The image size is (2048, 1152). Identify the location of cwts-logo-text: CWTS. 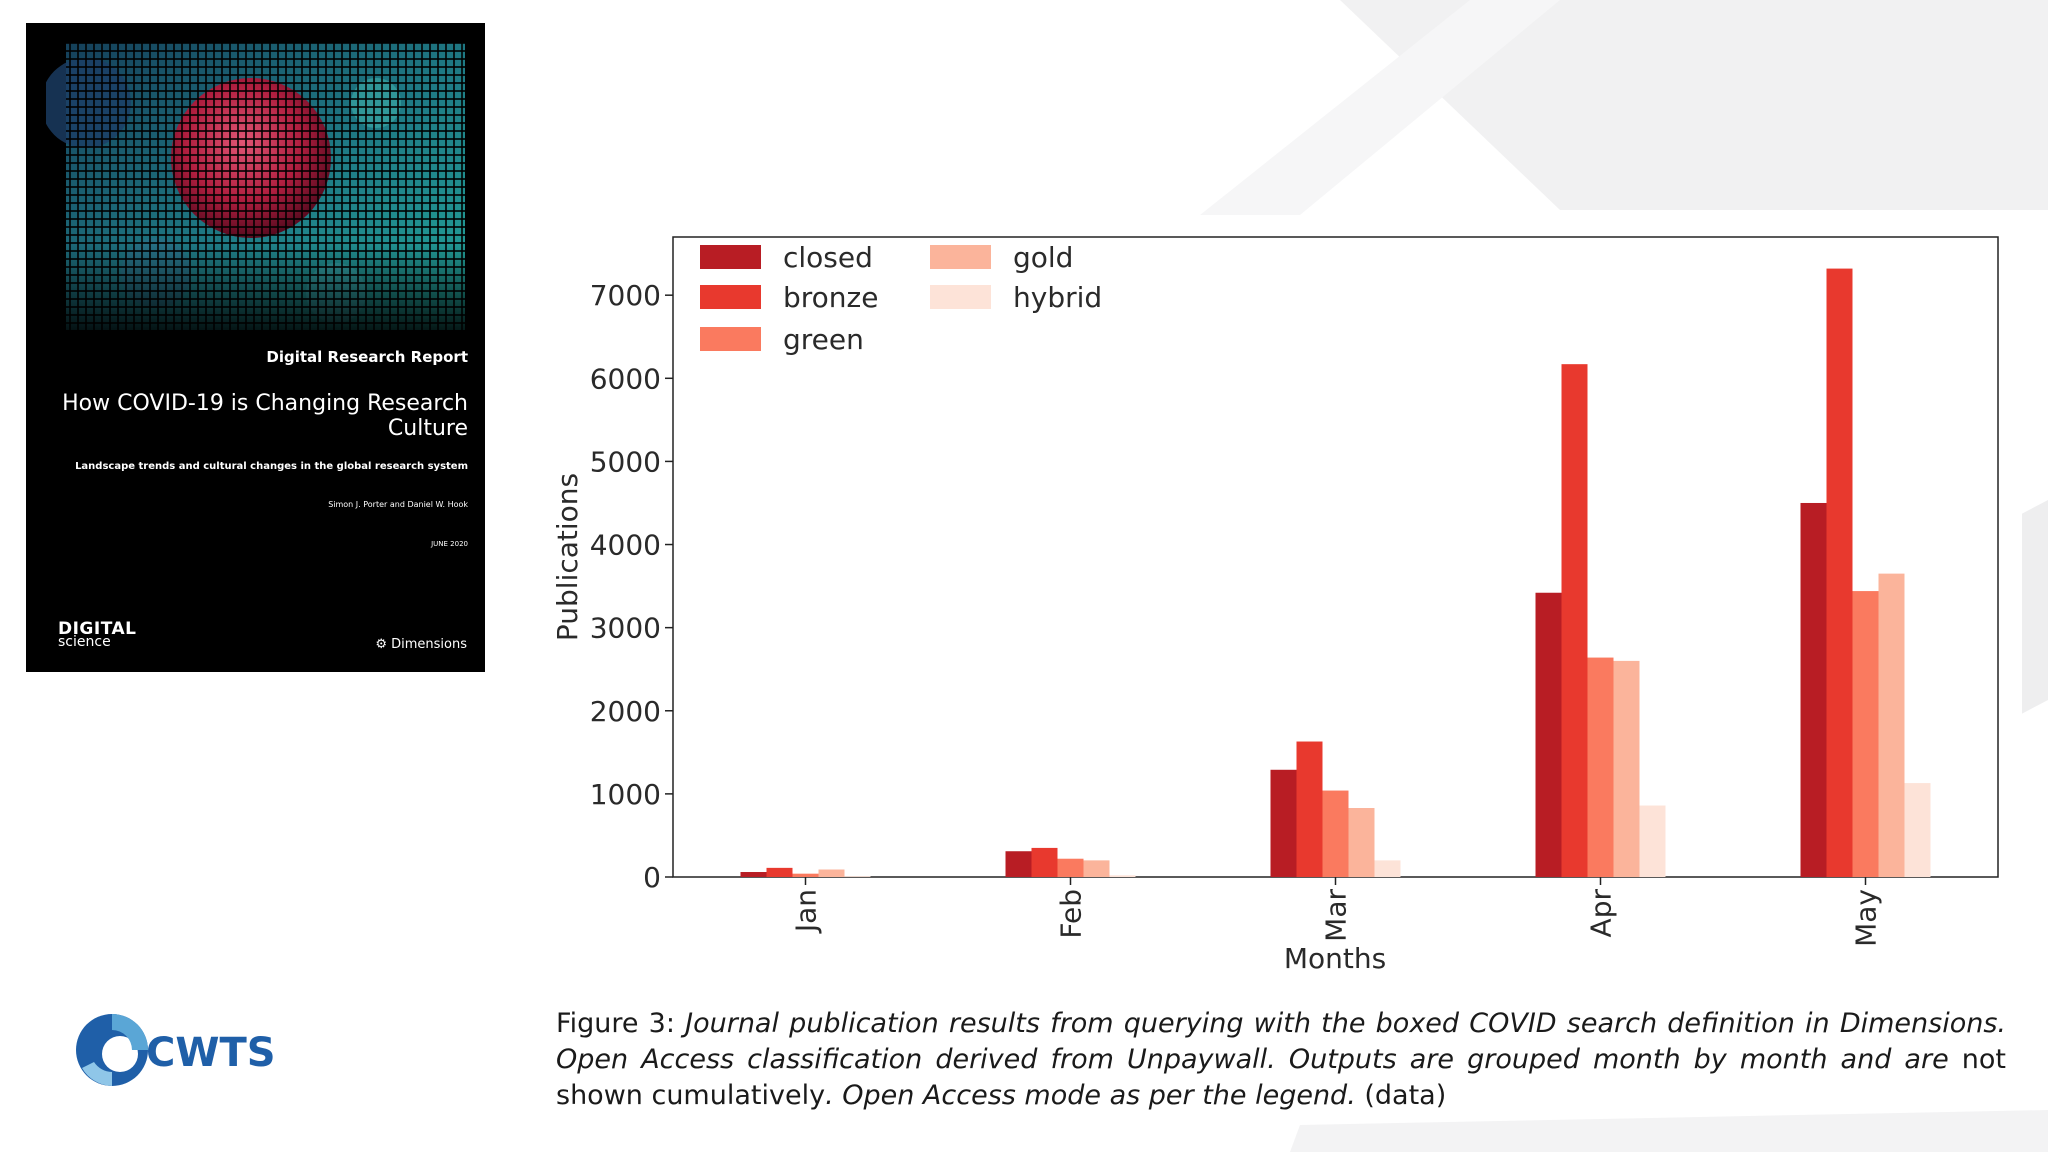
(211, 1053).